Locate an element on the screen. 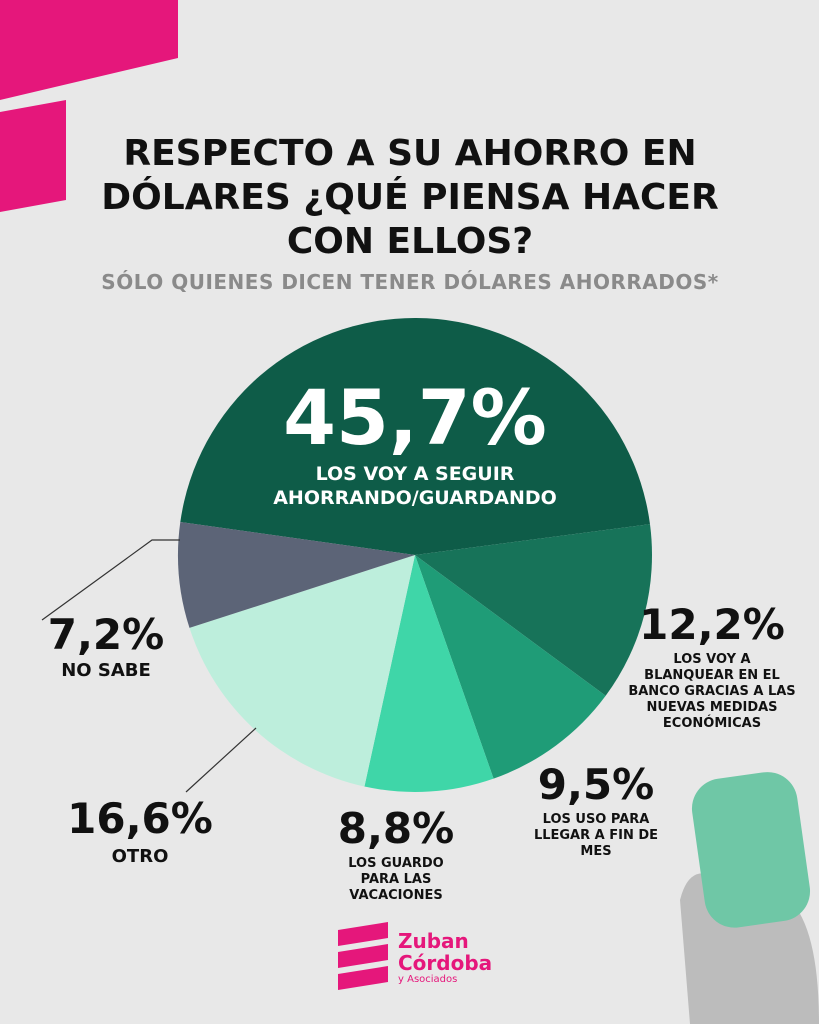 The height and width of the screenshot is (1024, 819). brand-logo: Zuban Córdoba y Asociados is located at coordinates (445, 958).